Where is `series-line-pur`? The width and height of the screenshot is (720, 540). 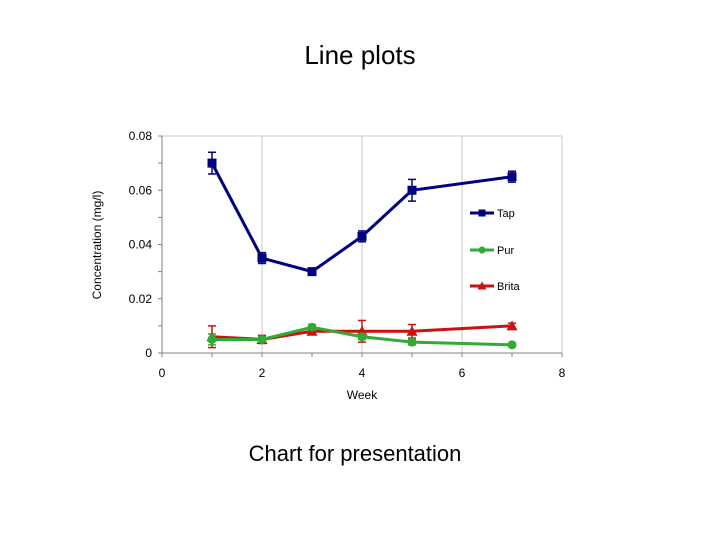 series-line-pur is located at coordinates (362, 336).